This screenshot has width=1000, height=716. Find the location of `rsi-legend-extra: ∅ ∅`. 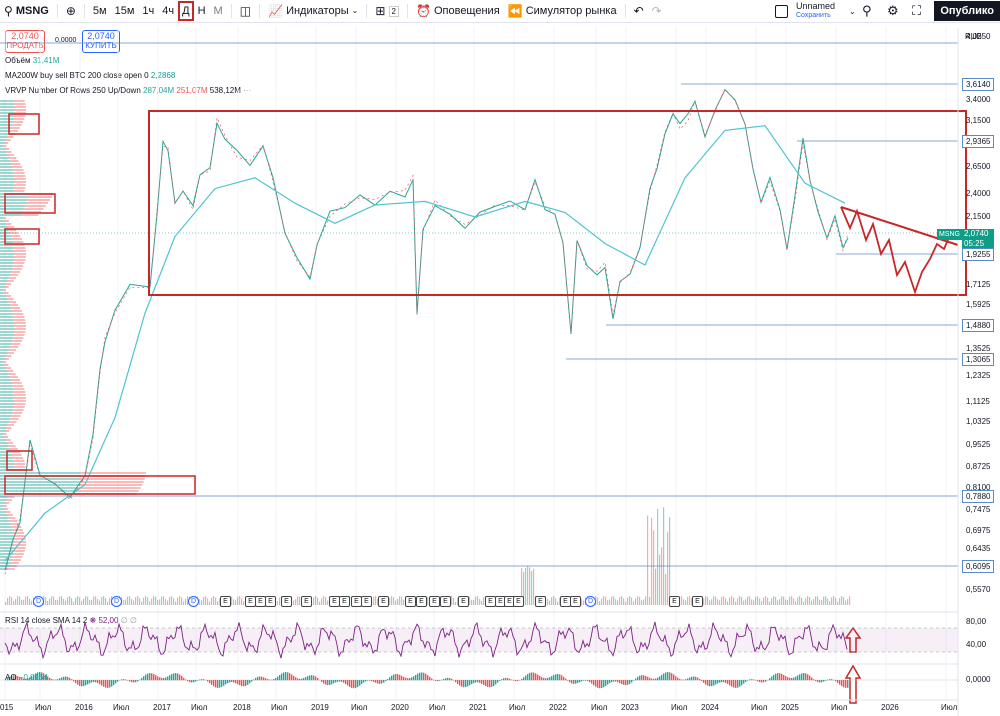

rsi-legend-extra: ∅ ∅ is located at coordinates (128, 620).